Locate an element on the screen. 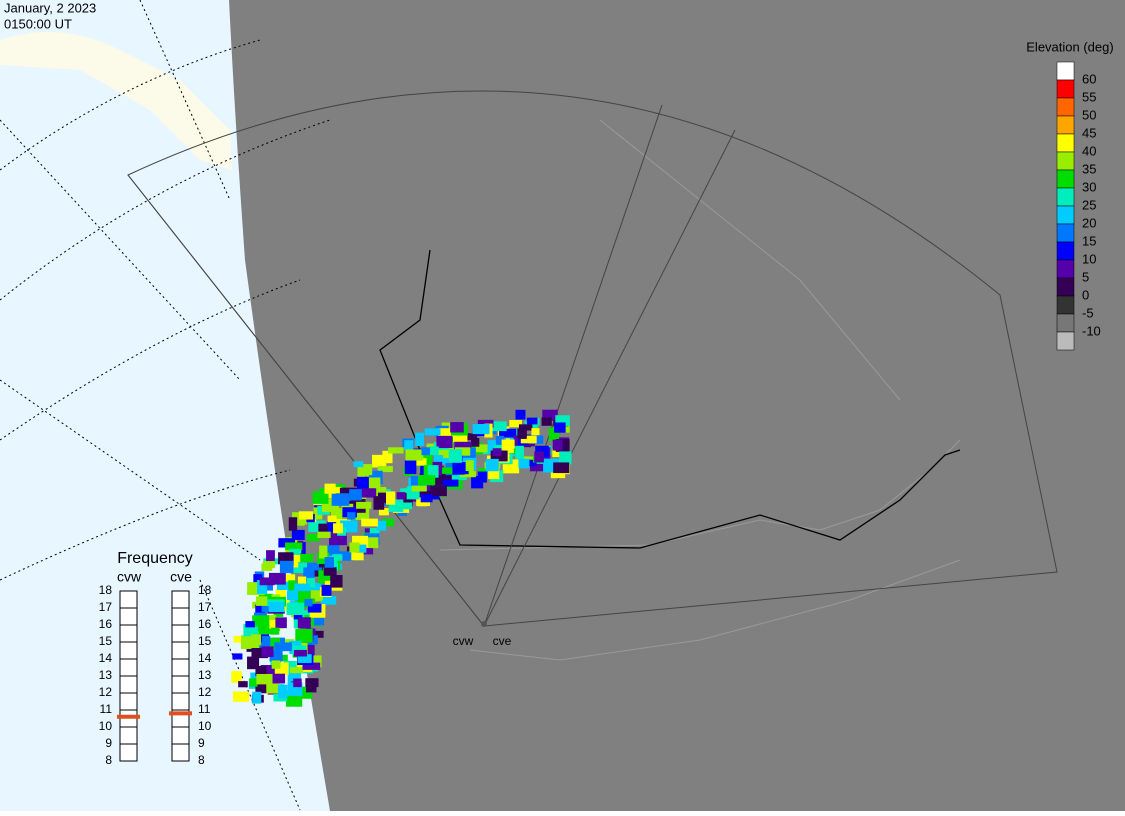  tick-label: 12 is located at coordinates (205, 692).